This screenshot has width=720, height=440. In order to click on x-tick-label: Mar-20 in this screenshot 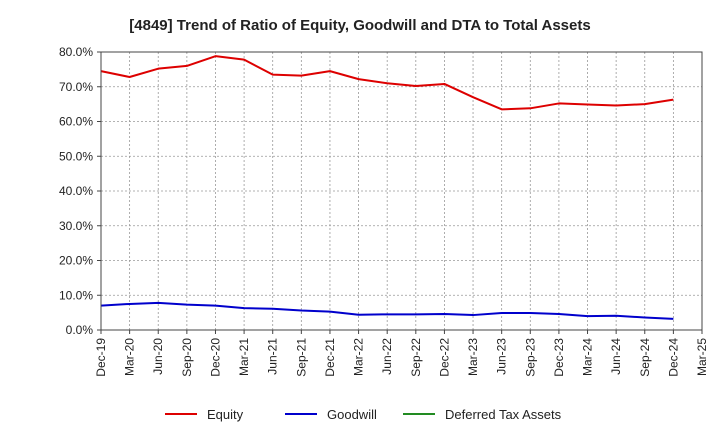, I will do `click(130, 357)`.